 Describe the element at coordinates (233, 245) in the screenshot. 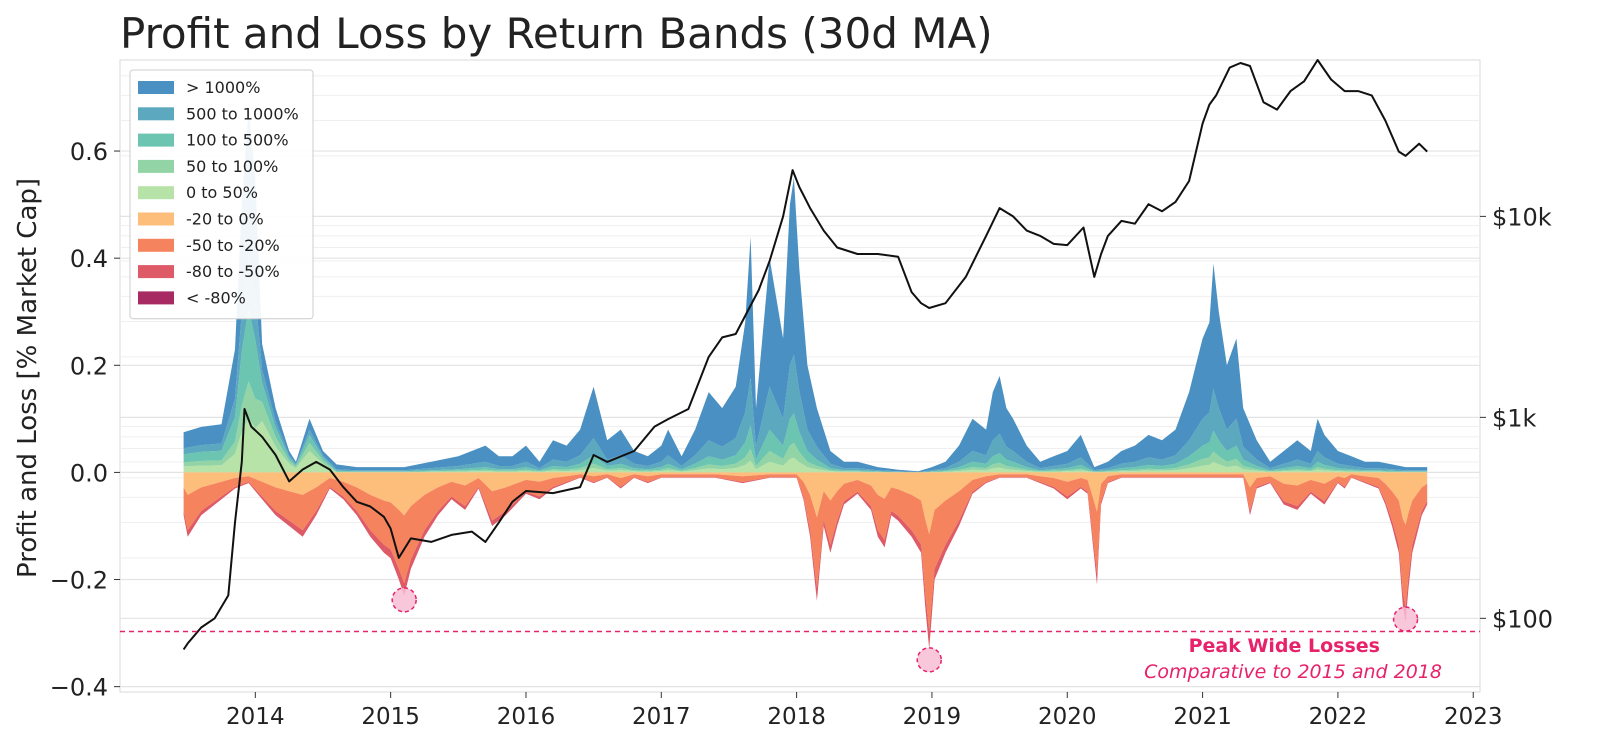

I see `legend-label: -50 to -20%` at that location.